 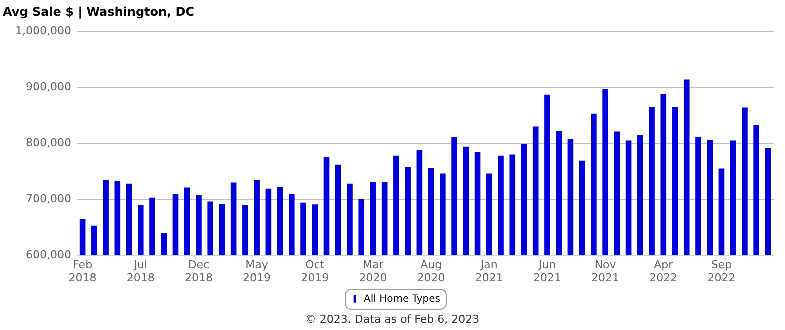 What do you see at coordinates (49, 143) in the screenshot?
I see `y-tick-label: 800,000` at bounding box center [49, 143].